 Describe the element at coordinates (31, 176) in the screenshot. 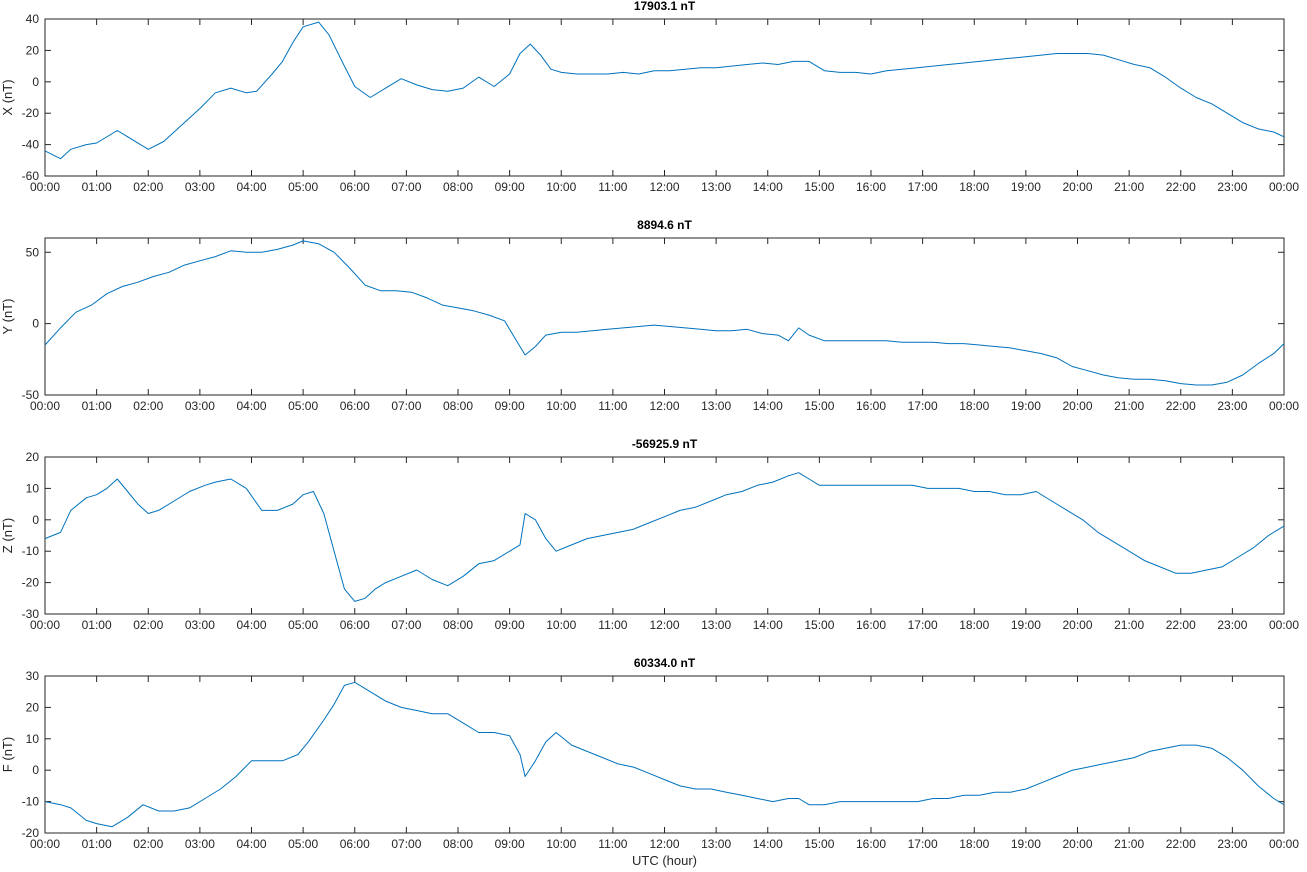

I see `y-tick-label: -60` at that location.